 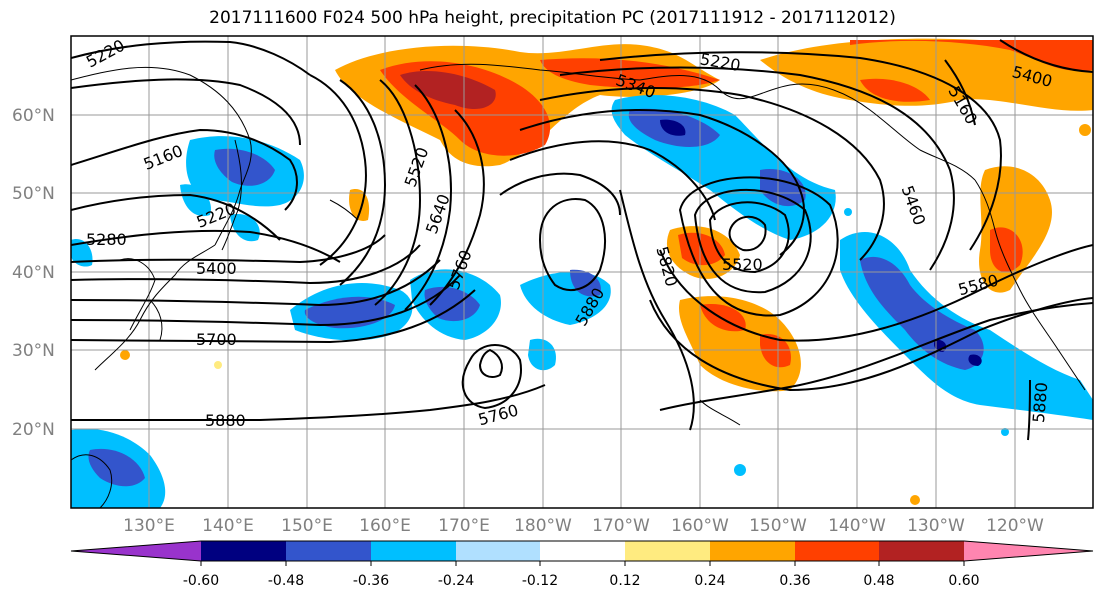 What do you see at coordinates (624, 581) in the screenshot?
I see `colorbar-tick-label: 0.12` at bounding box center [624, 581].